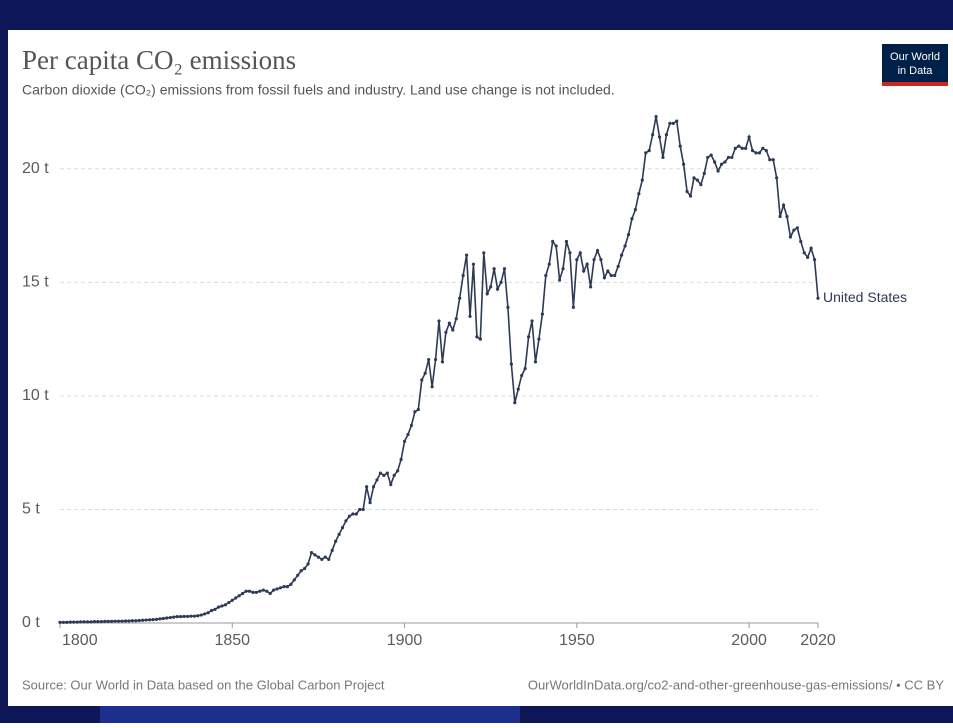  I want to click on chart-title: Per capita CO₂ emissions, so click(159, 60).